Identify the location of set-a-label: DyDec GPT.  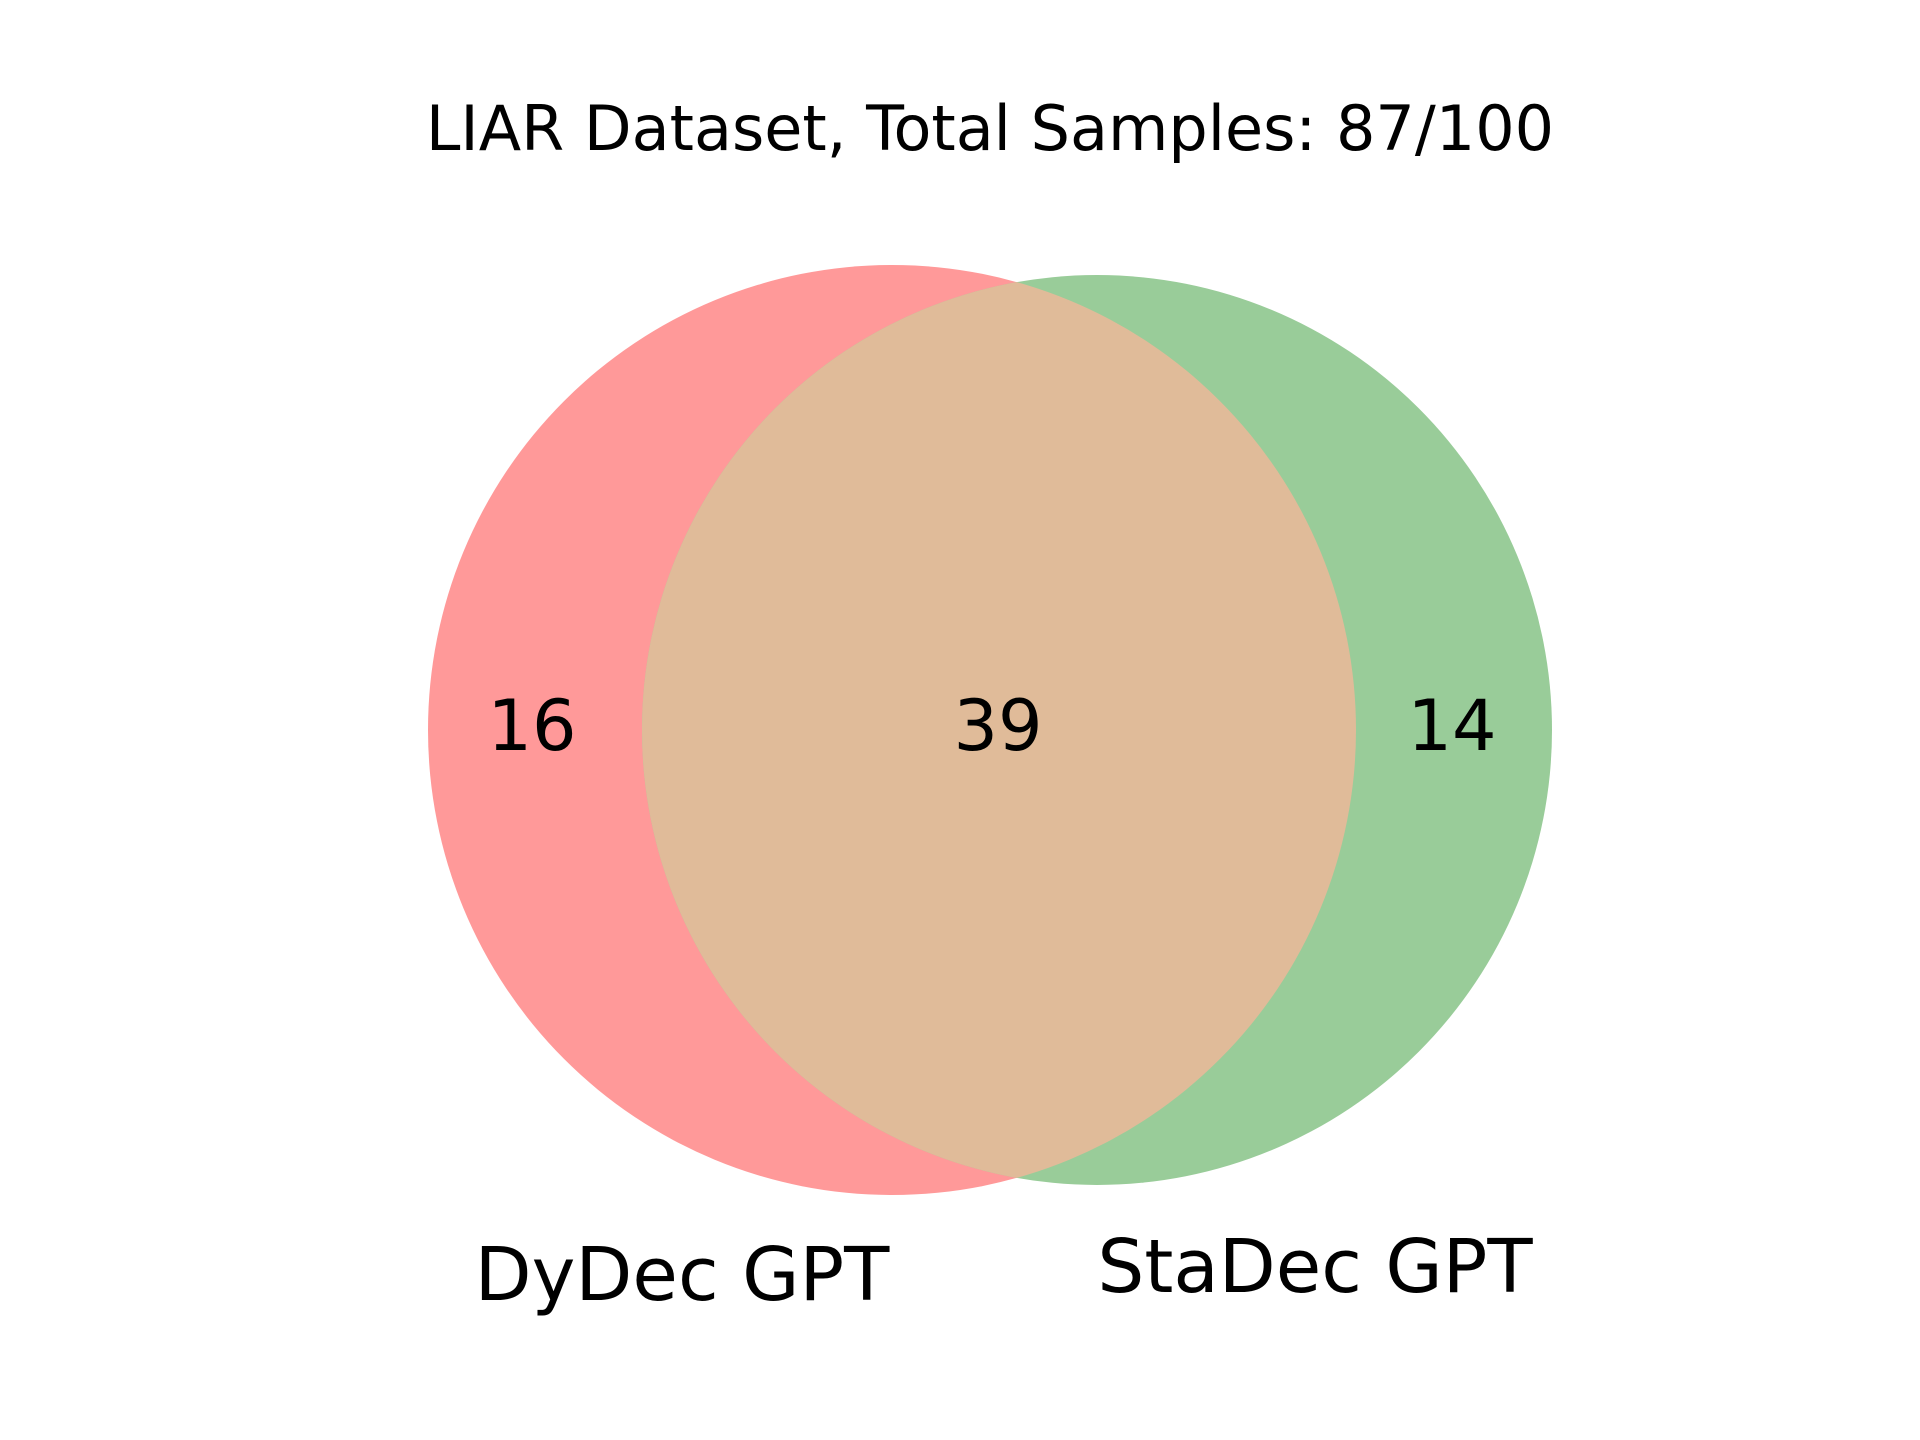
(682, 1275).